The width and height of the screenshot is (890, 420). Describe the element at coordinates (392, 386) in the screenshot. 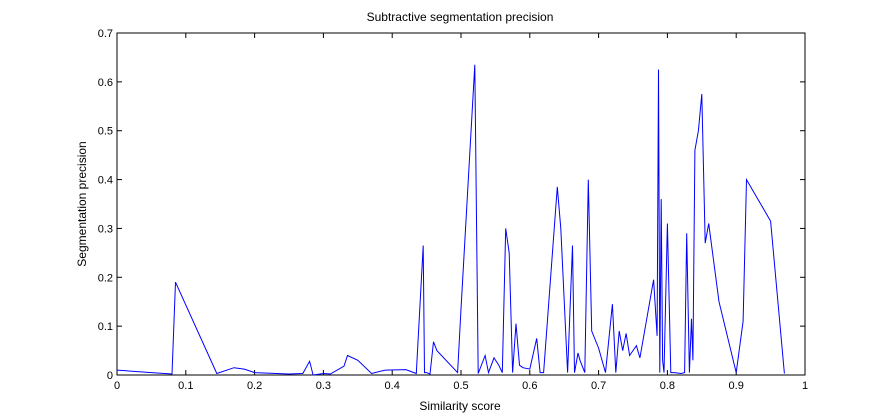

I see `x-tick-label: 0.4` at that location.